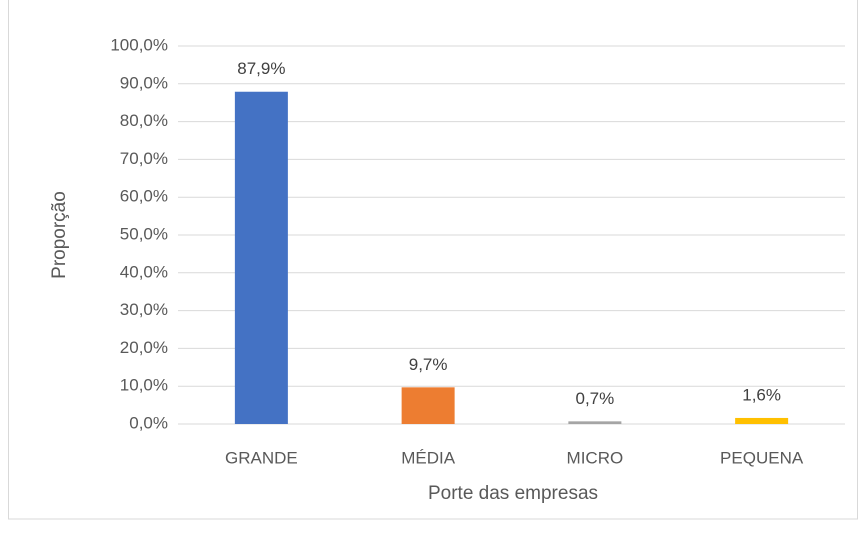 The width and height of the screenshot is (859, 534). I want to click on y-tick-label: 70,0%, so click(144, 158).